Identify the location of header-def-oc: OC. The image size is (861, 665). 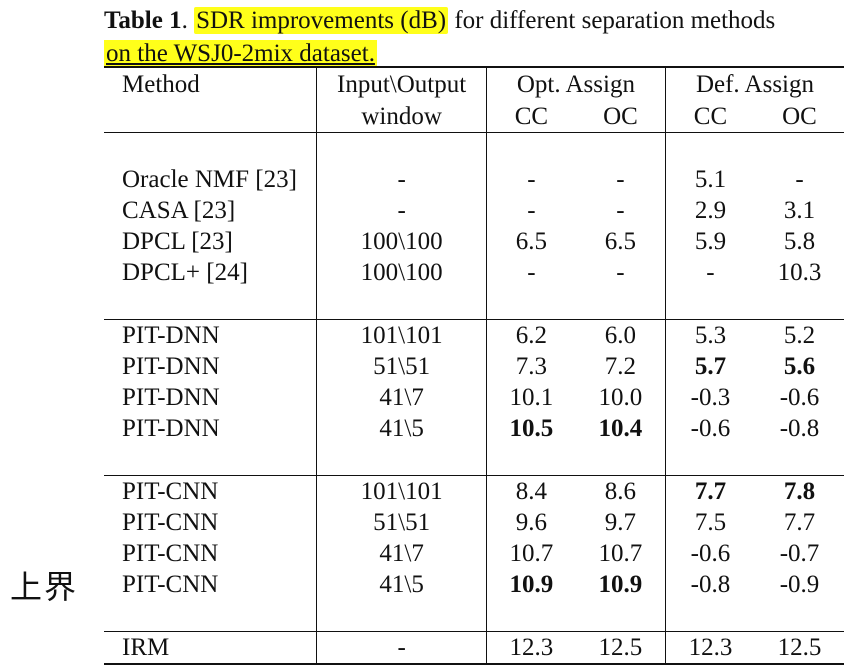
(799, 116).